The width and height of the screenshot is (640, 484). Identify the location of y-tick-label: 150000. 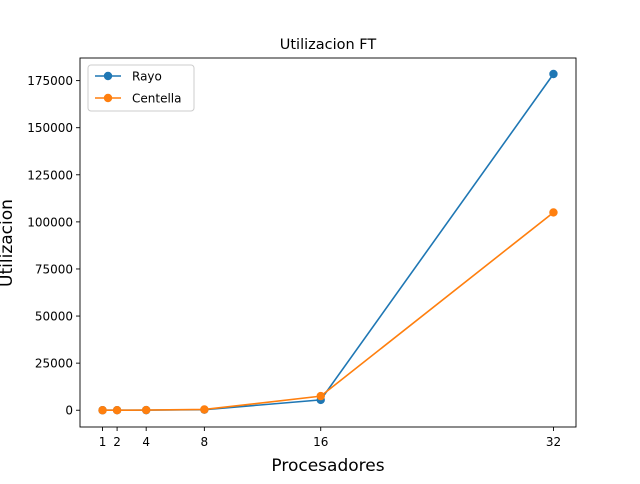
(50, 128).